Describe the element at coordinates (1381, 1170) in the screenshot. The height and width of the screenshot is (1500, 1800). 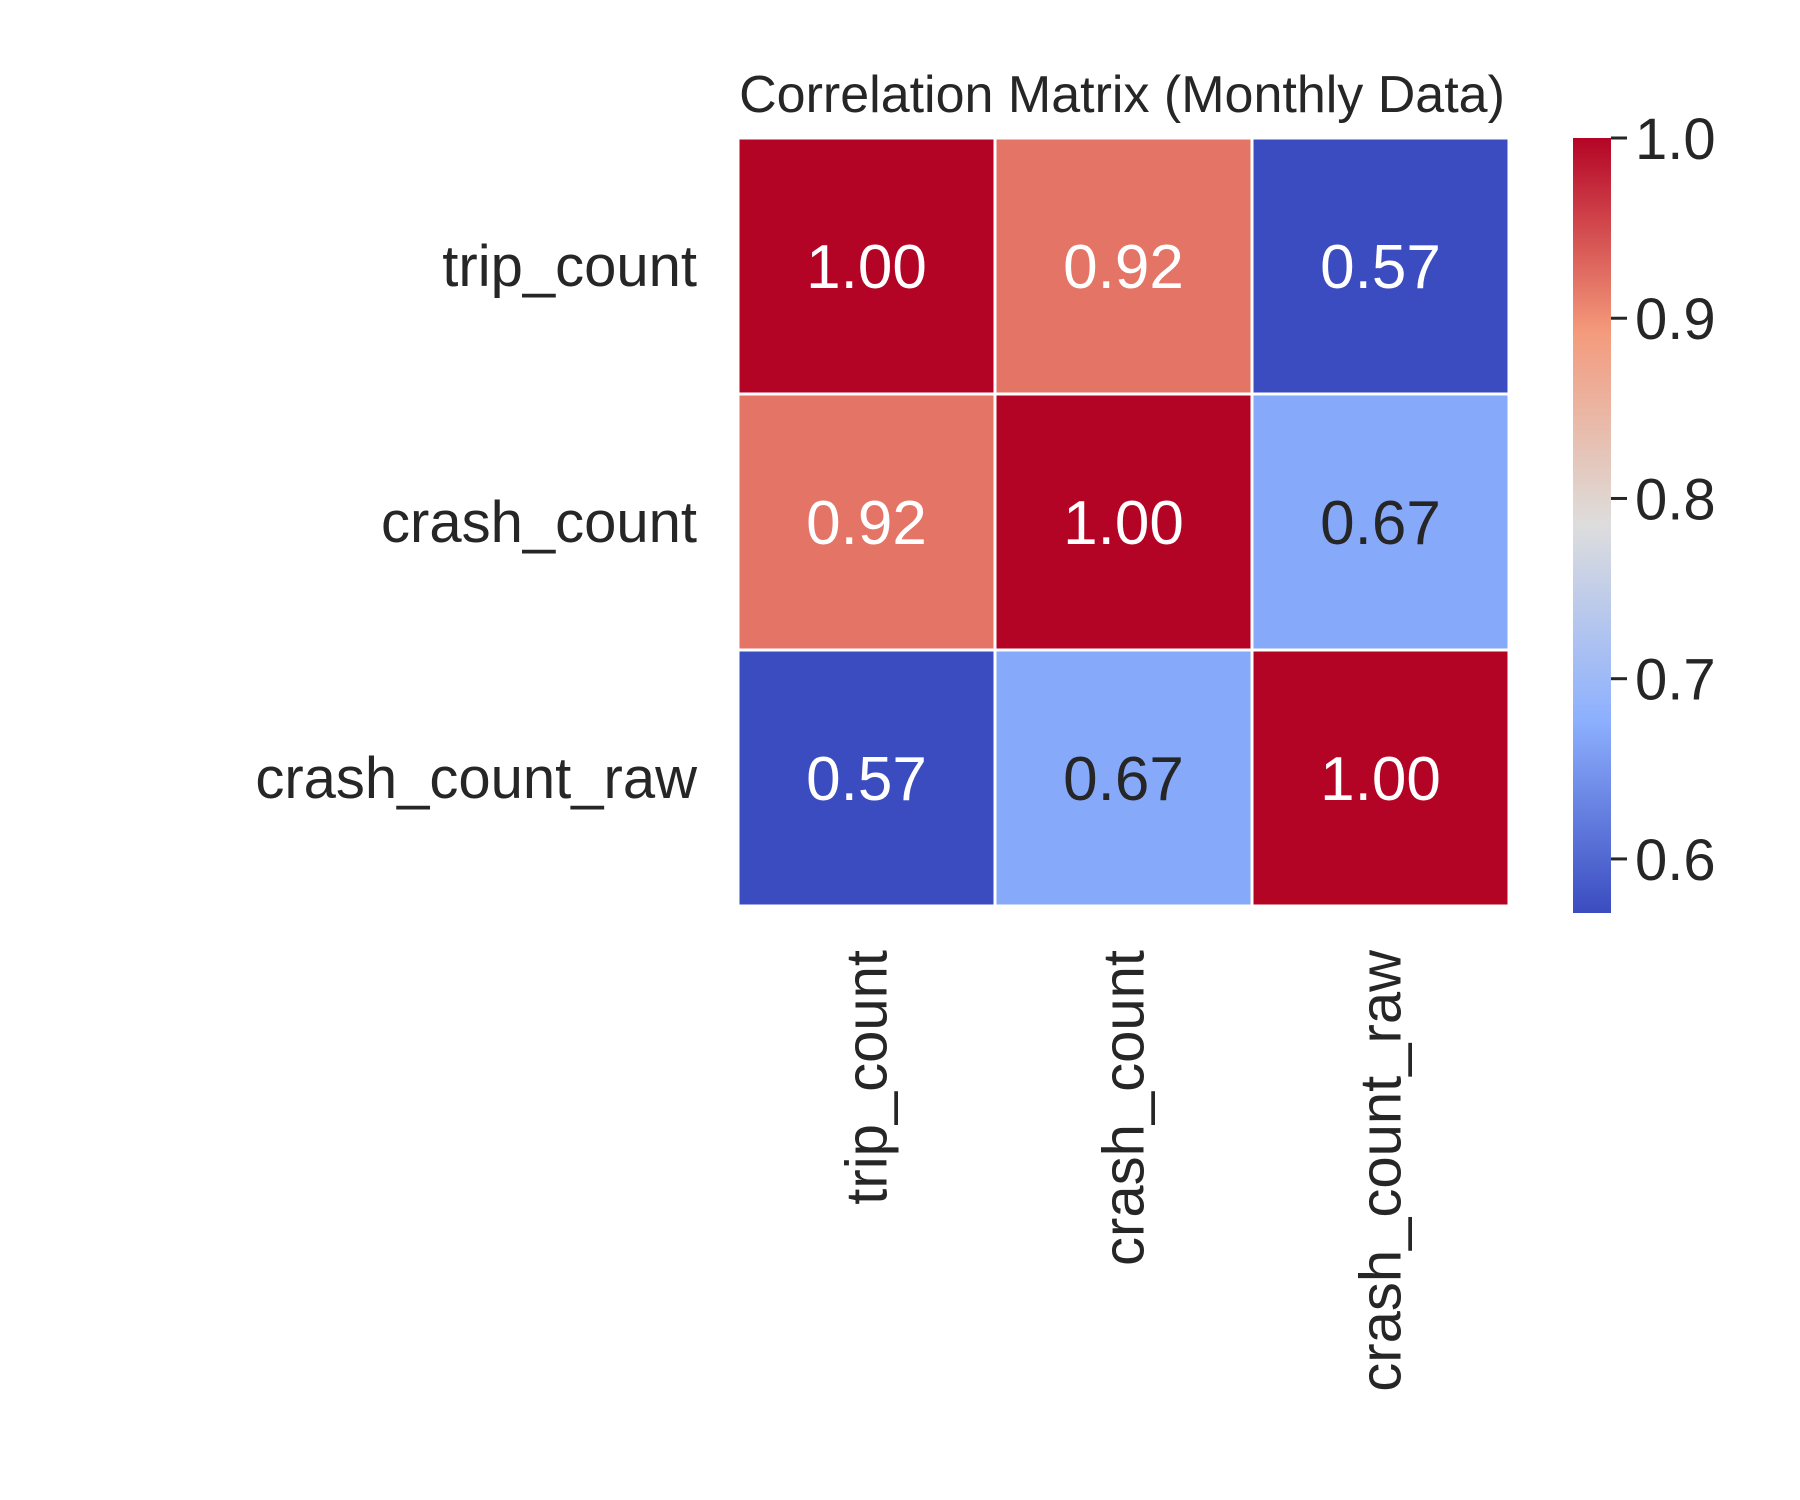
I see `column-label: crash_count_raw` at that location.